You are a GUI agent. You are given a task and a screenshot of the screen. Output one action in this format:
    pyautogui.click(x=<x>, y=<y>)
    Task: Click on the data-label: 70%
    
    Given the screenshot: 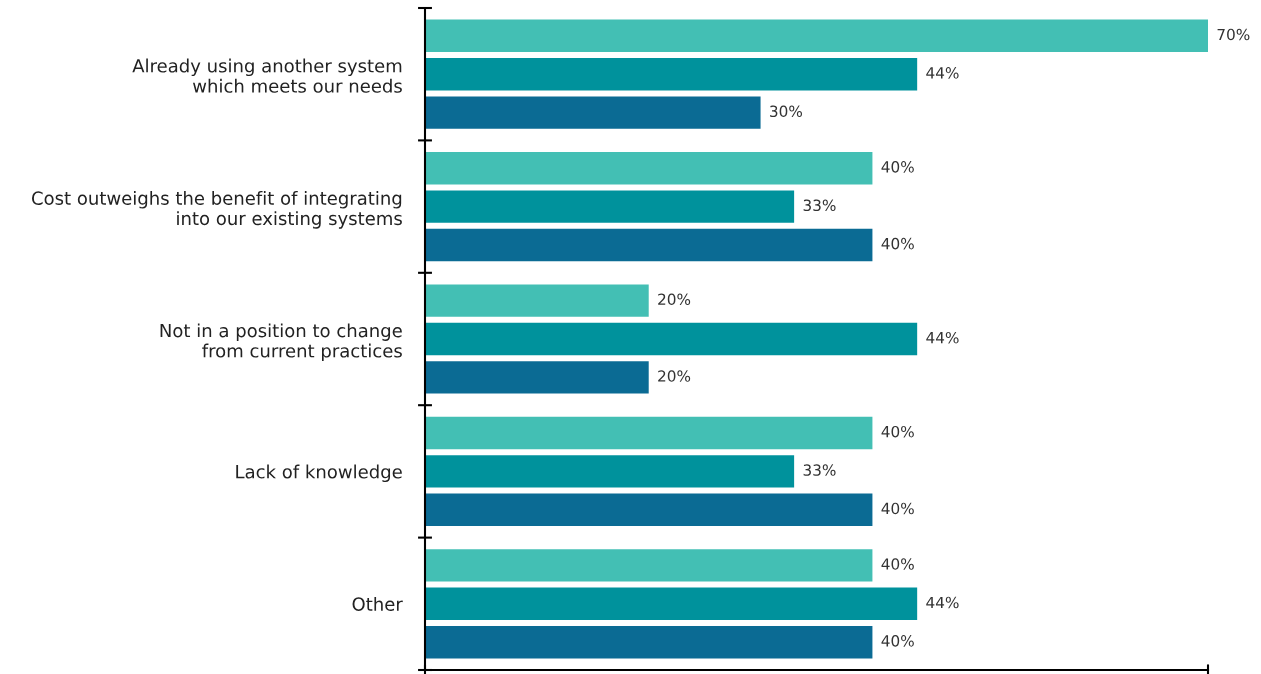 What is the action you would take?
    pyautogui.click(x=1233, y=34)
    